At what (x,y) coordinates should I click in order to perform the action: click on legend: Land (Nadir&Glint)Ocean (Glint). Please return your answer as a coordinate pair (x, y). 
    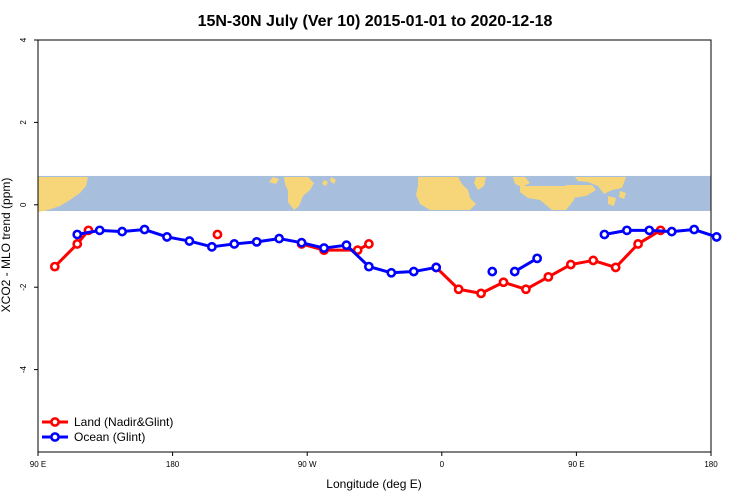
    Looking at the image, I should click on (107, 429).